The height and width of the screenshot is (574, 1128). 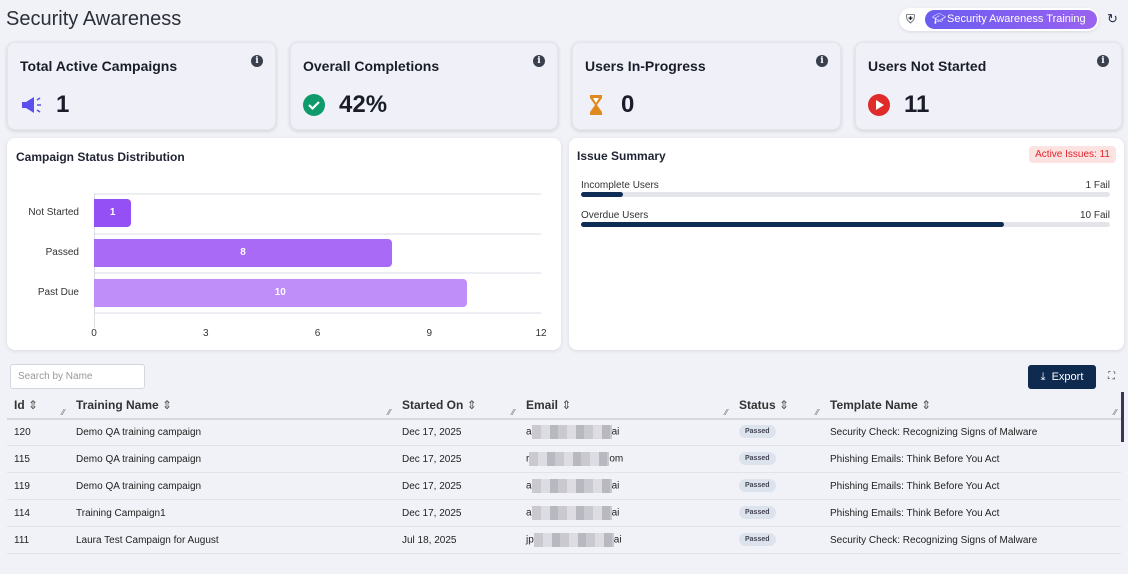 What do you see at coordinates (542, 405) in the screenshot?
I see `column-label: Email` at bounding box center [542, 405].